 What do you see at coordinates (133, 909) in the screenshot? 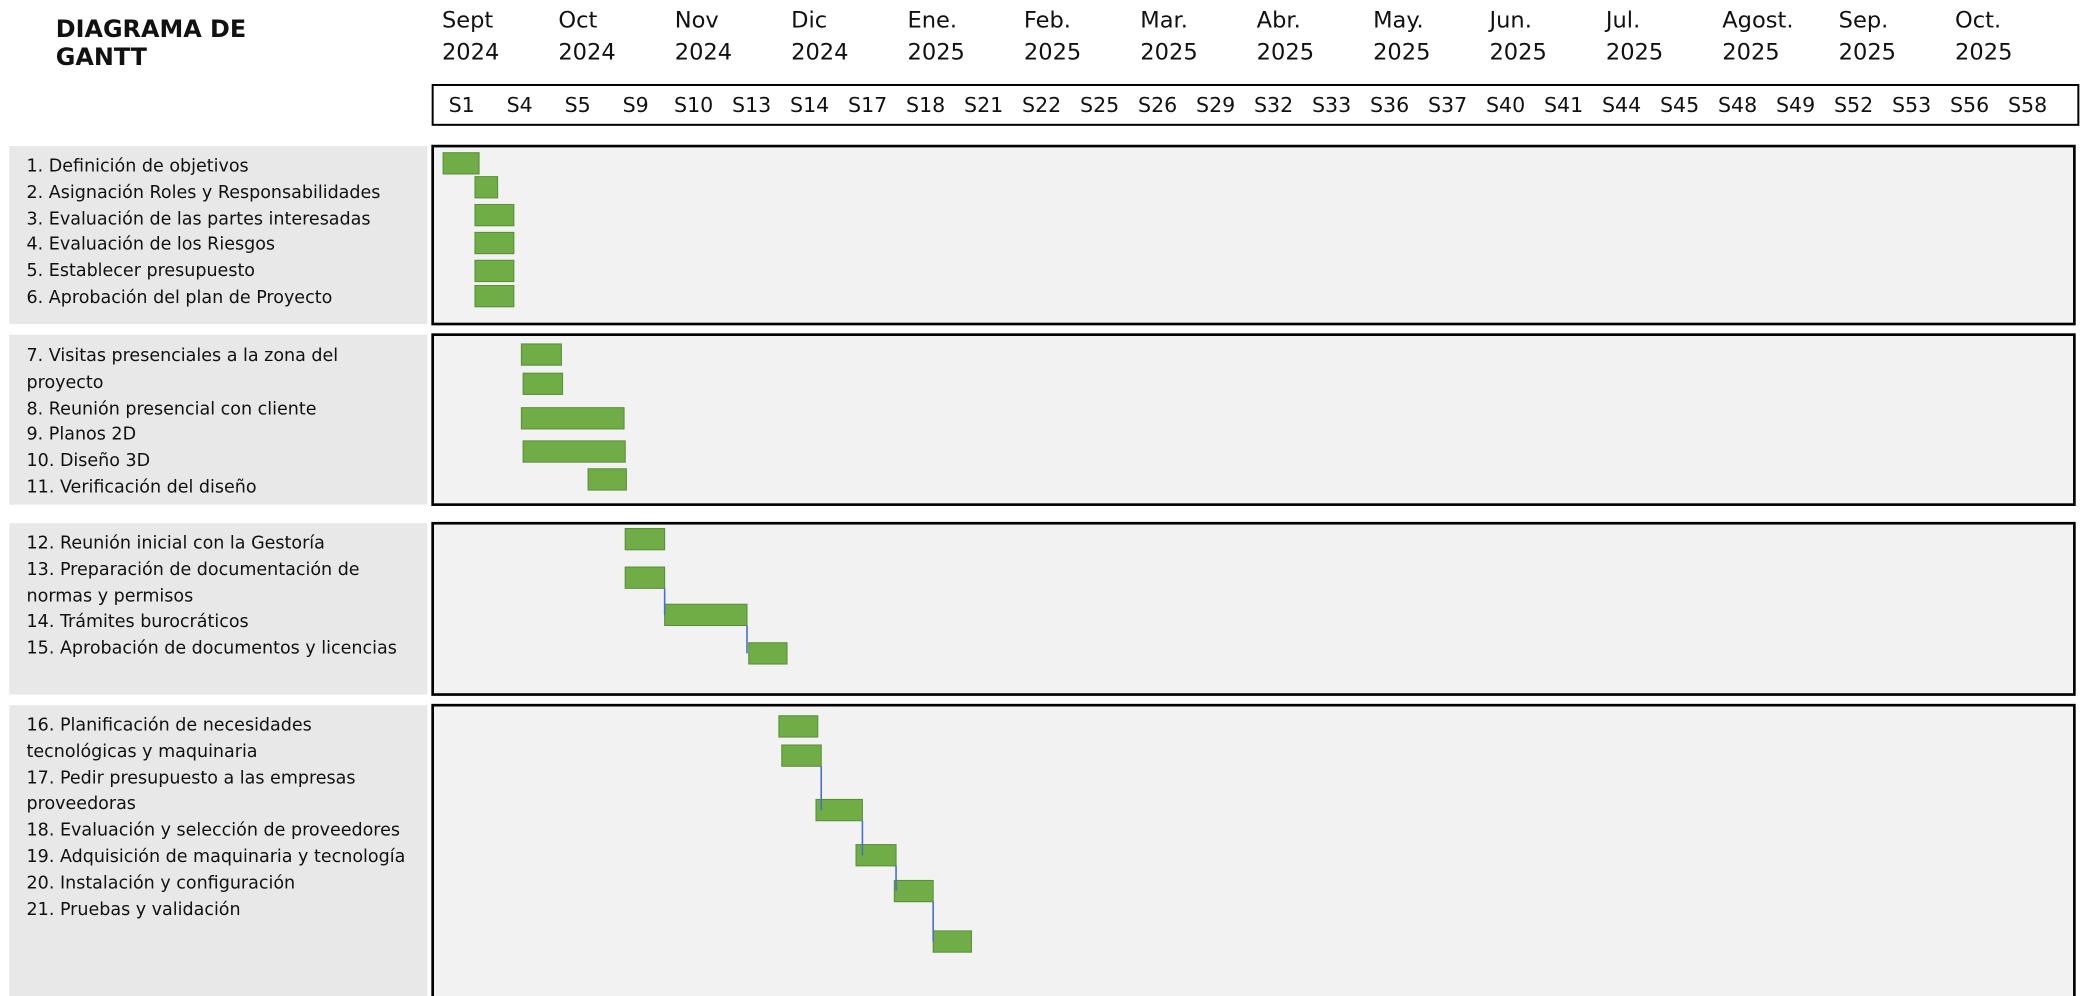
I see `task-label: 21. Pruebas y validación` at bounding box center [133, 909].